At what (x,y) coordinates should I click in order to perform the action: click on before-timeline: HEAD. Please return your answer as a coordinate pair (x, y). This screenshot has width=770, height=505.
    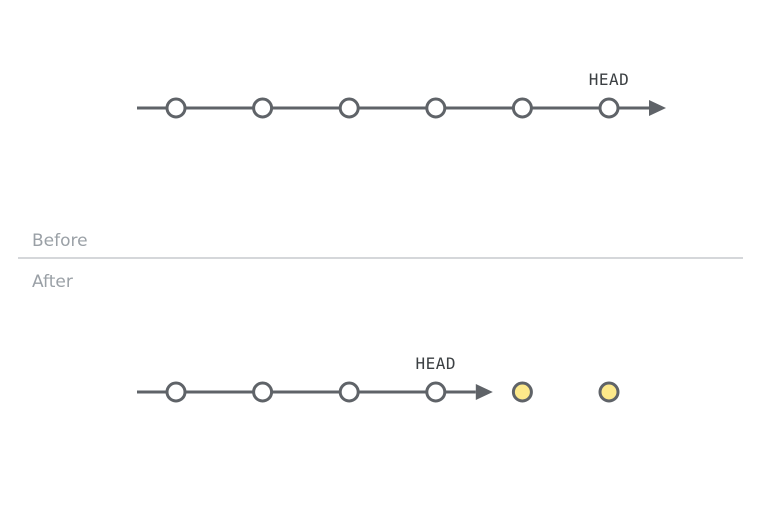
    Looking at the image, I should click on (401, 94).